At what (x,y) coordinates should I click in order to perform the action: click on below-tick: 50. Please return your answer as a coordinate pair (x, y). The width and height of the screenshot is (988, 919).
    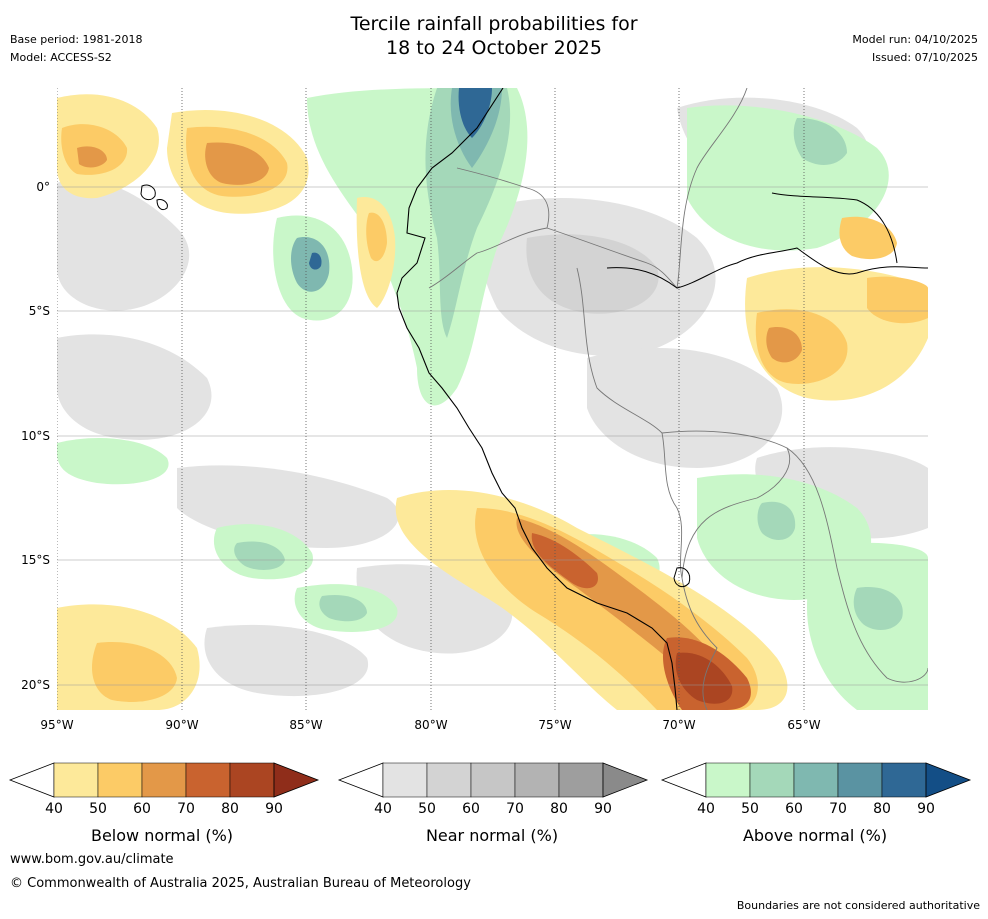
    Looking at the image, I should click on (98, 809).